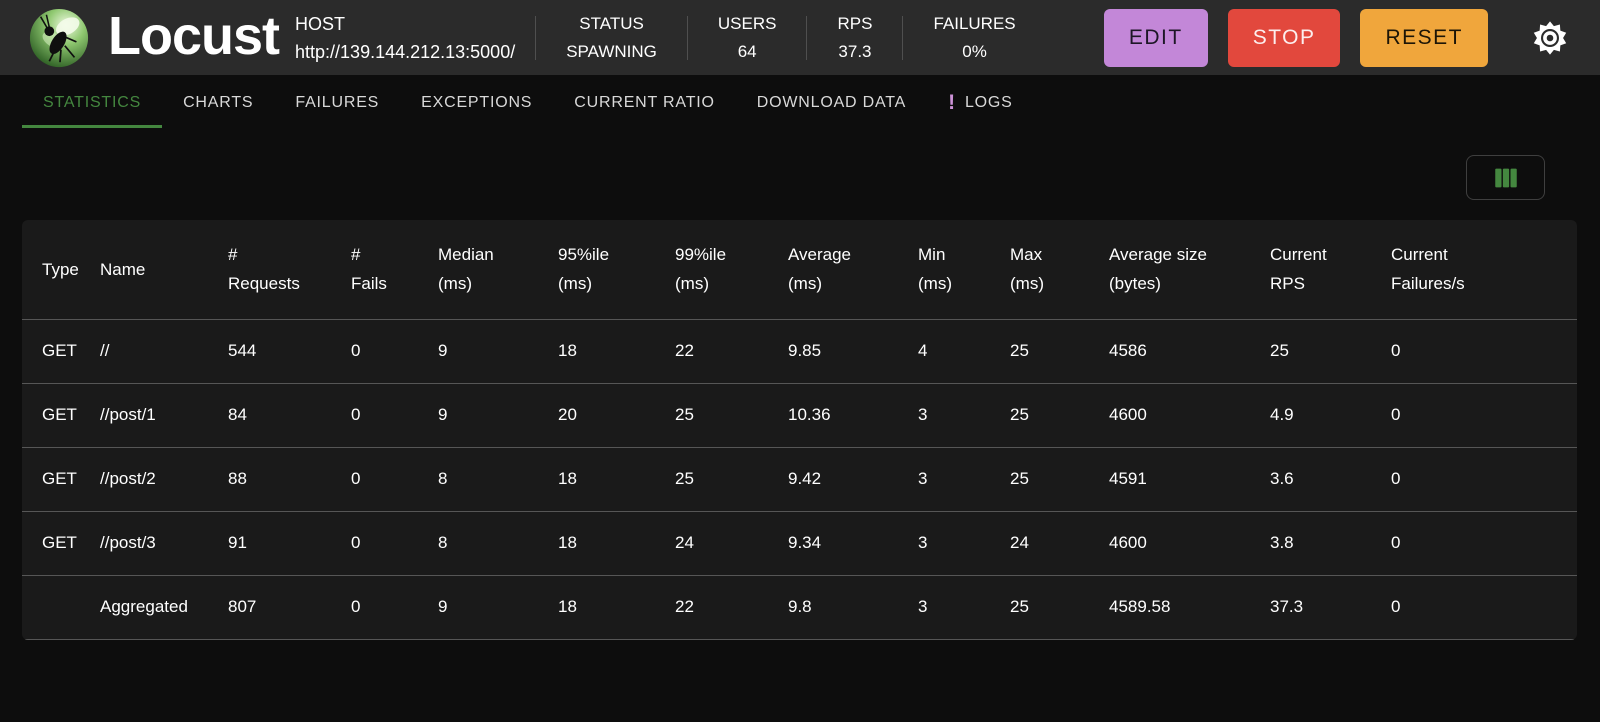 The width and height of the screenshot is (1600, 722). I want to click on col-header-median: Median (ms), so click(498, 270).